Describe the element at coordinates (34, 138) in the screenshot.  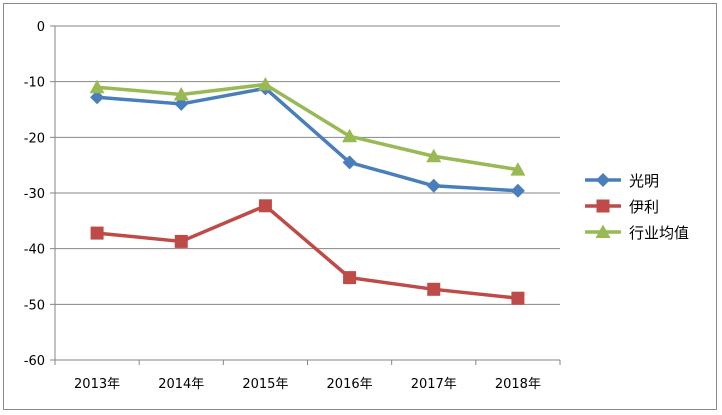
I see `y-tick-label: -20` at that location.